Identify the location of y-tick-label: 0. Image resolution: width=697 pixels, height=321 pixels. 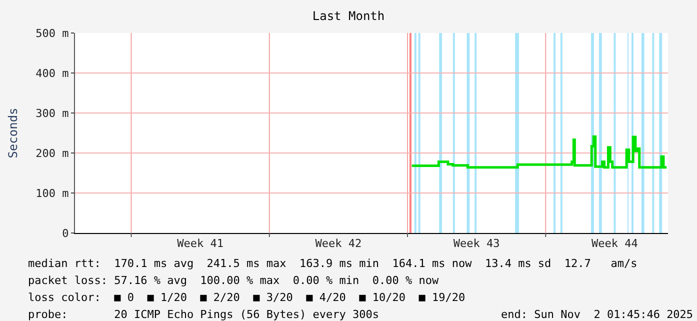
(65, 233).